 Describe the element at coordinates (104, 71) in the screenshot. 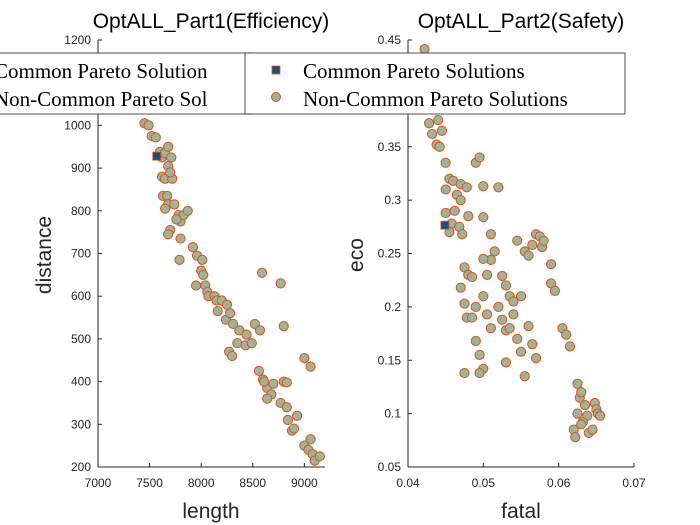

I see `efficiency-legend-common-label: Common Pareto Solution` at that location.